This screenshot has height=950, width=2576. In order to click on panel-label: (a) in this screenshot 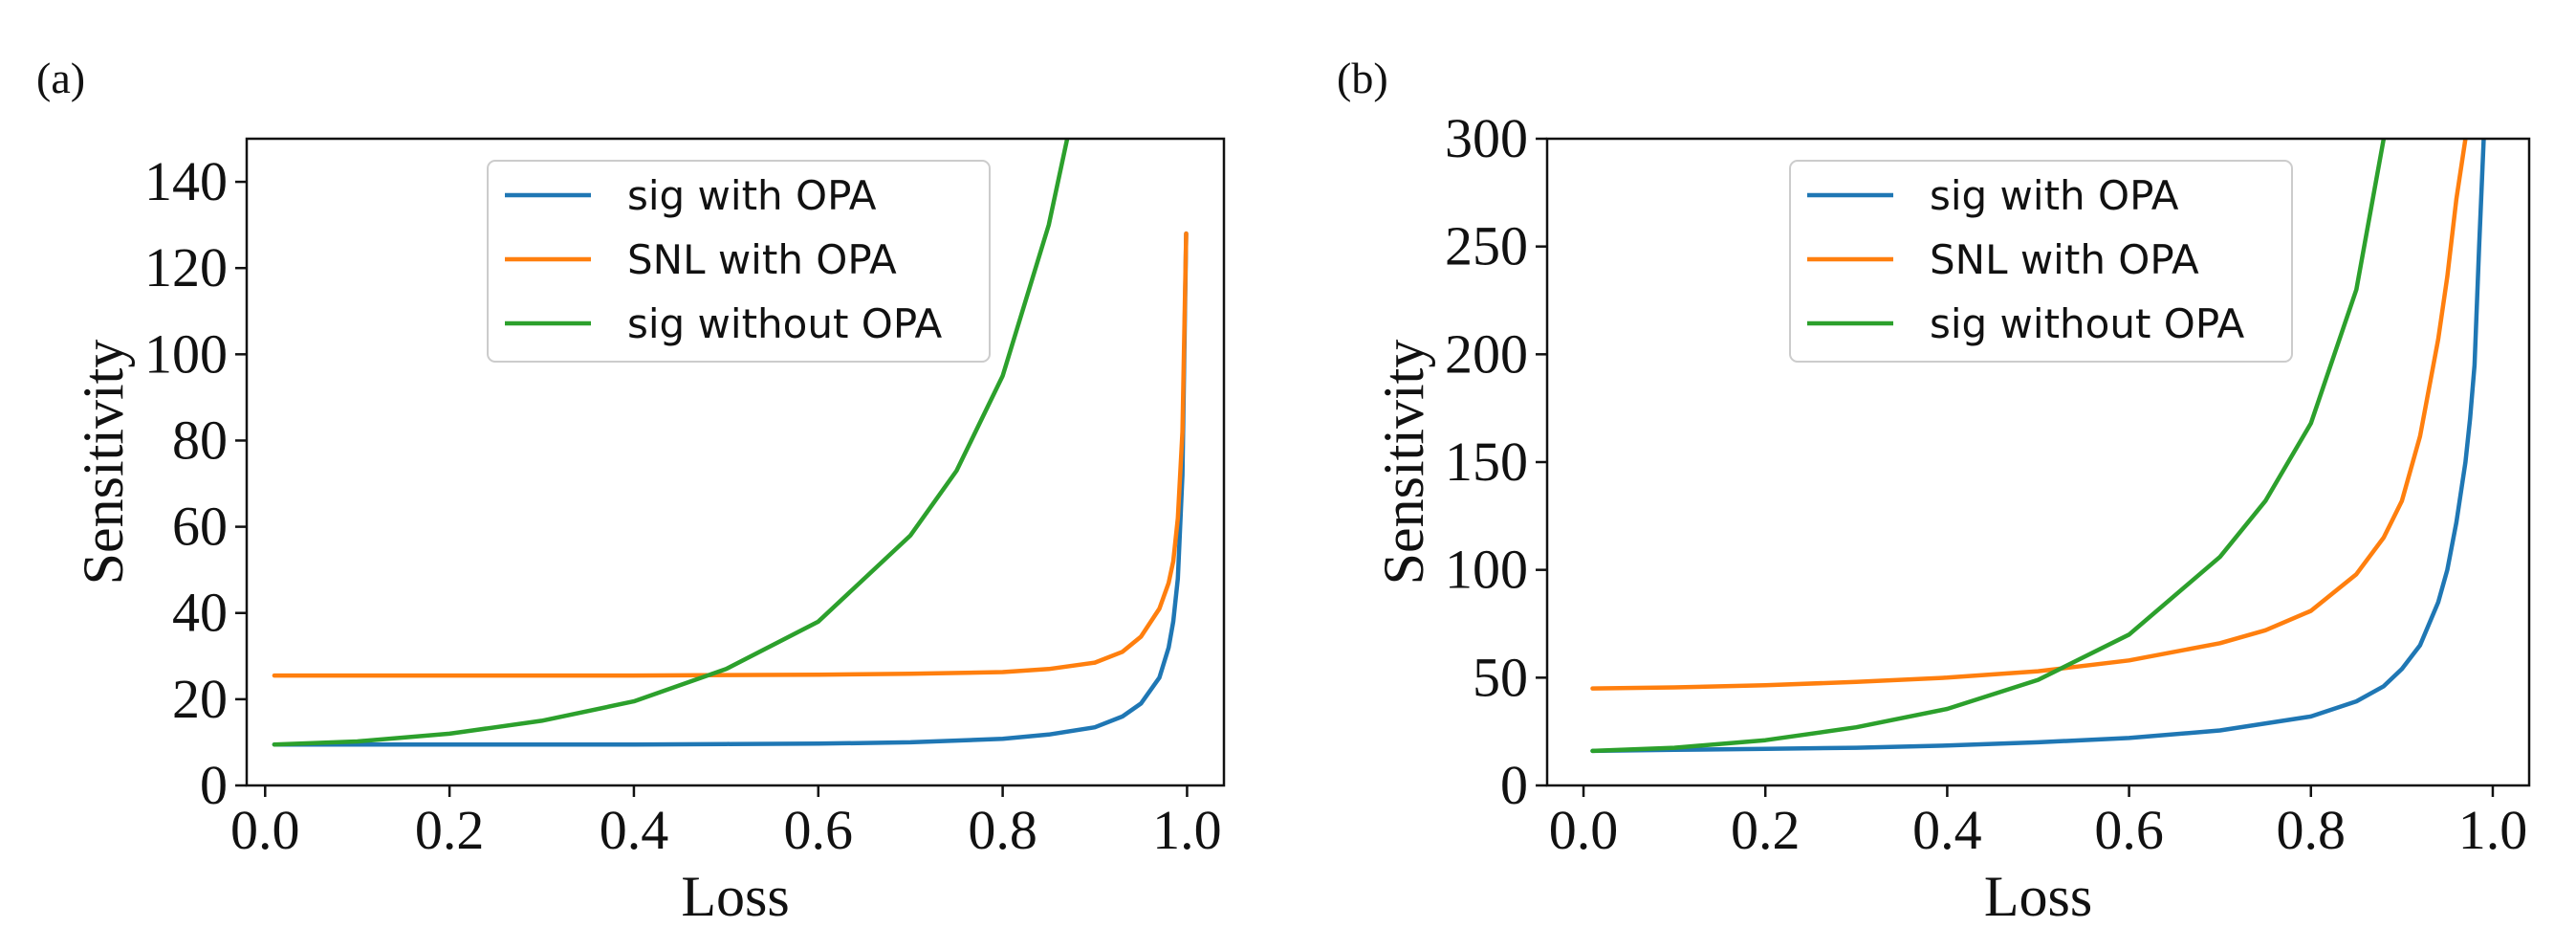, I will do `click(60, 78)`.